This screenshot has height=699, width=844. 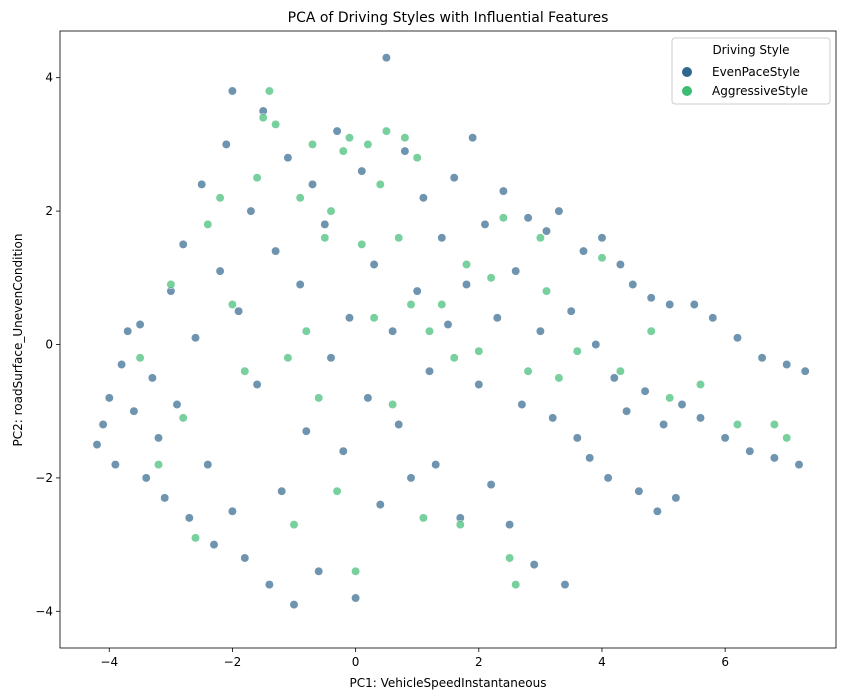 What do you see at coordinates (448, 683) in the screenshot?
I see `x-axis-label: PC1: VehicleSpeedInstantaneous` at bounding box center [448, 683].